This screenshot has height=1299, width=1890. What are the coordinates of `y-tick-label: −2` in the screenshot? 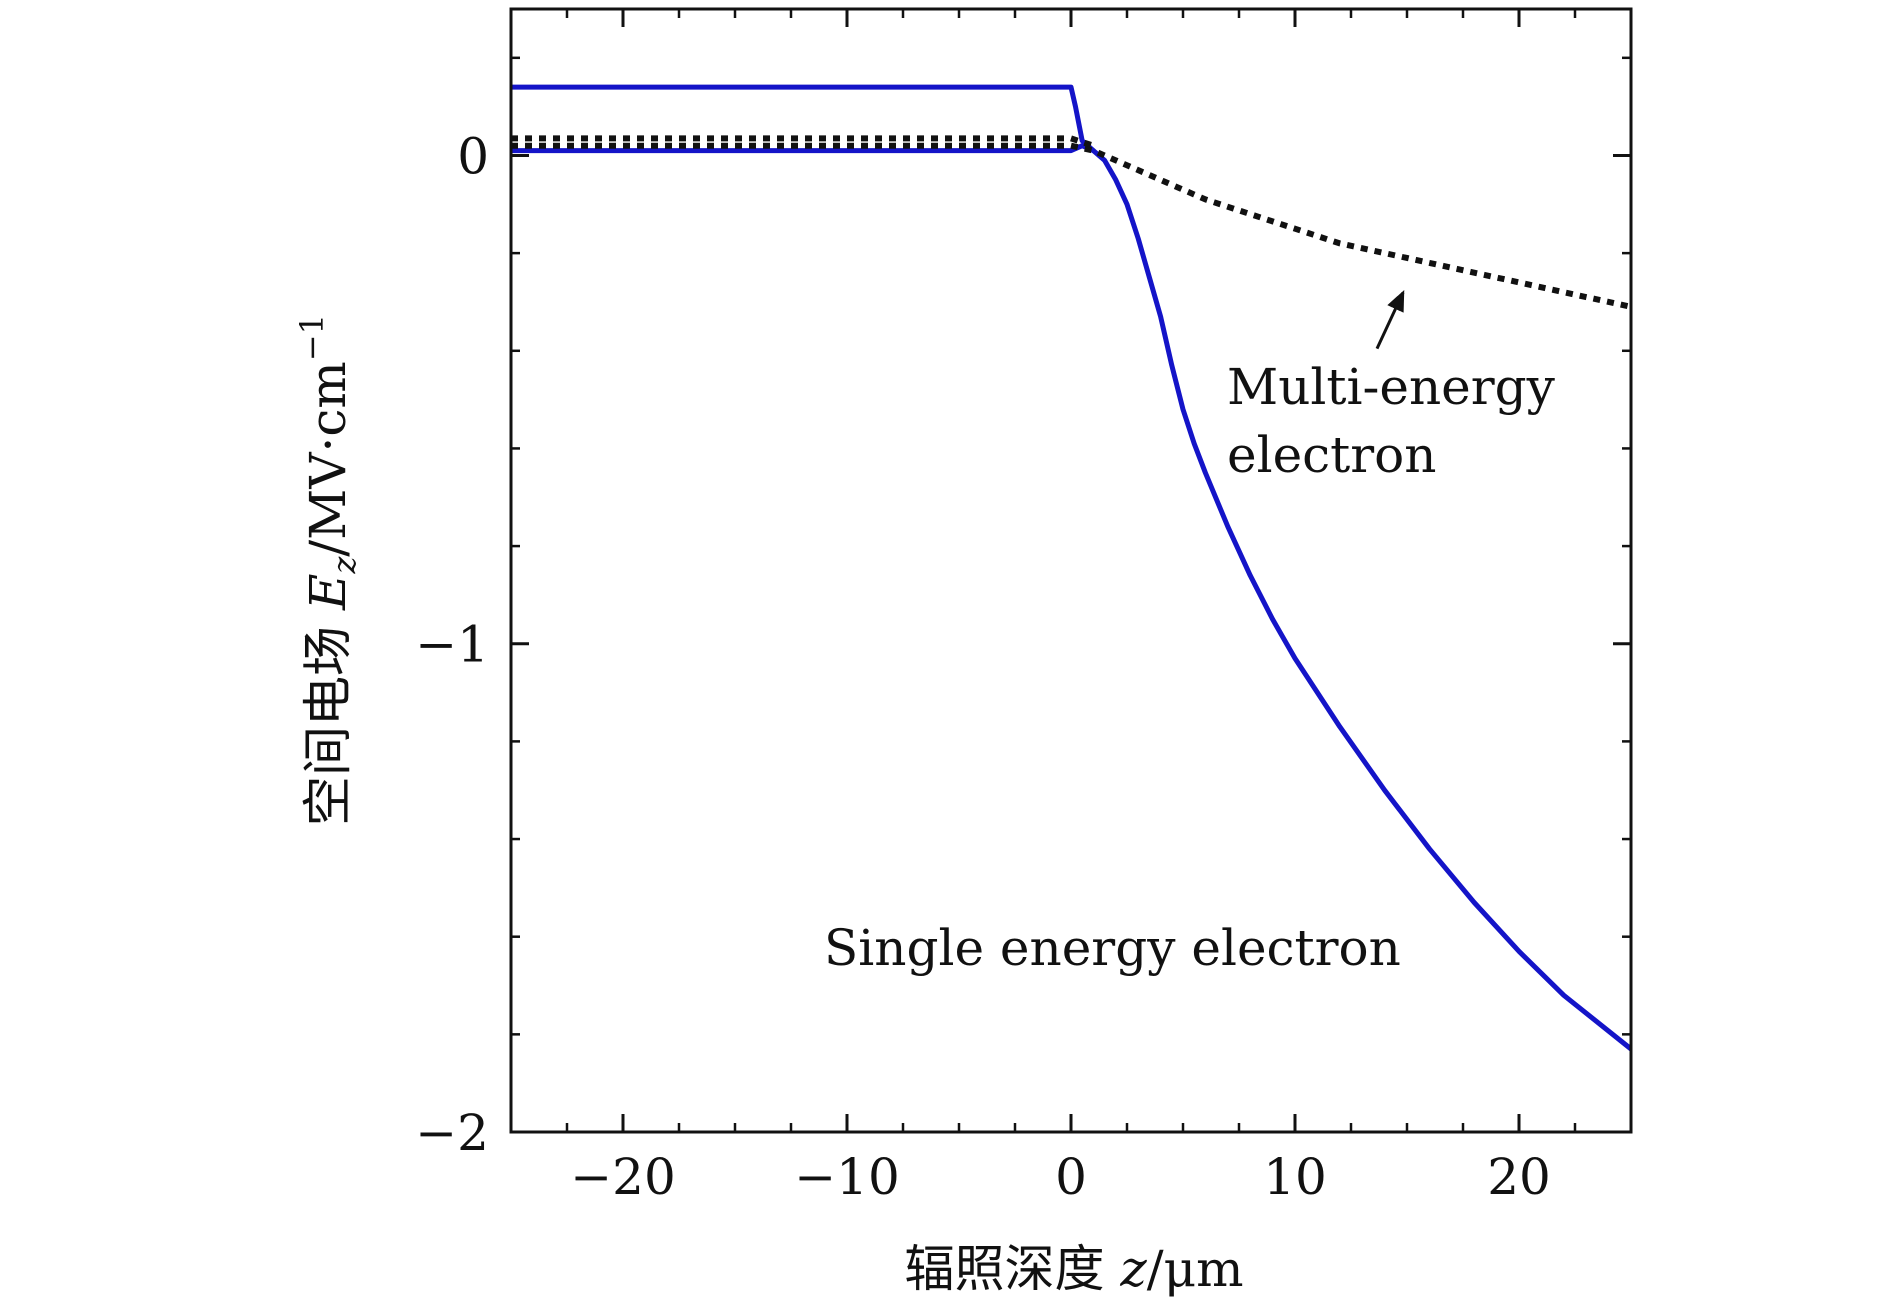 It's located at (452, 1133).